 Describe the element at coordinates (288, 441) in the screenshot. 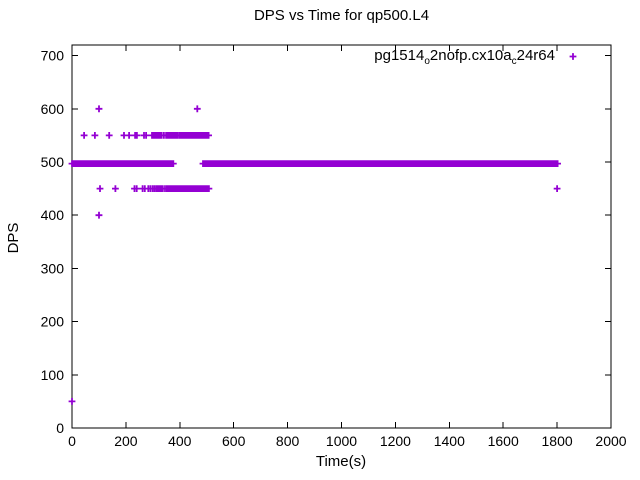

I see `x-tick-label: 800` at that location.